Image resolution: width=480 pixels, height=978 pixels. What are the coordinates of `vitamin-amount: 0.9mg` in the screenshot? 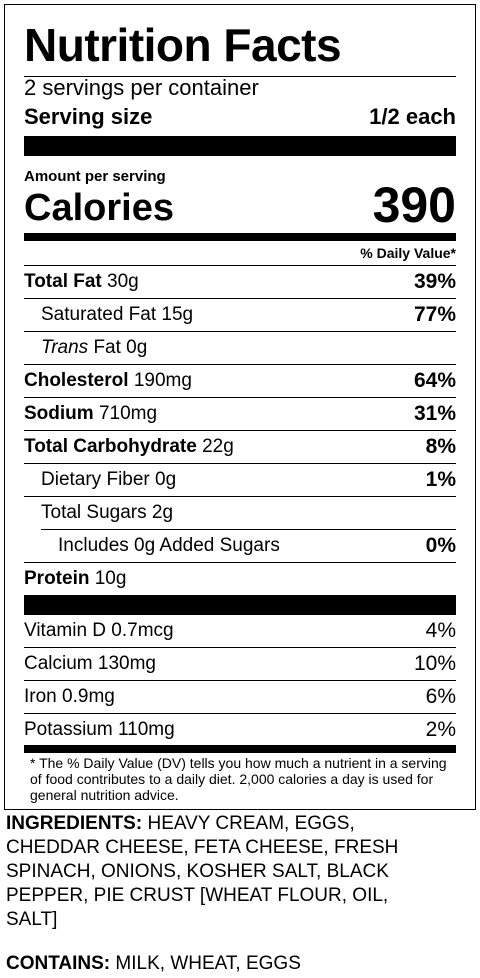 It's located at (88, 696).